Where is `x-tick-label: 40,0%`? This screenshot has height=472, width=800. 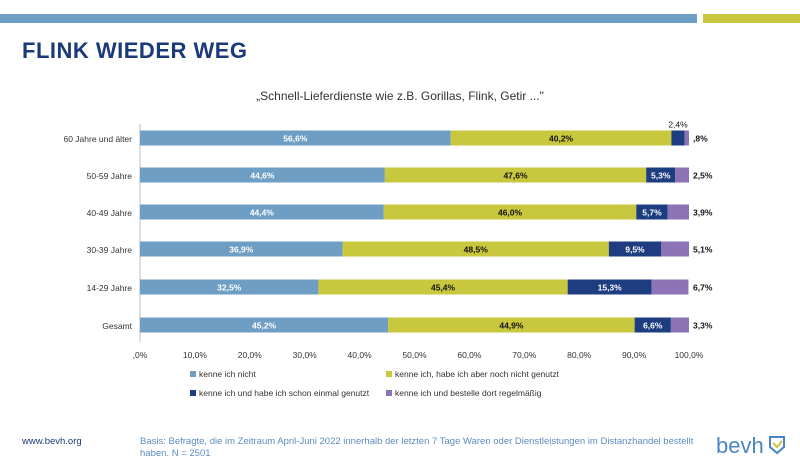
x-tick-label: 40,0% is located at coordinates (360, 355).